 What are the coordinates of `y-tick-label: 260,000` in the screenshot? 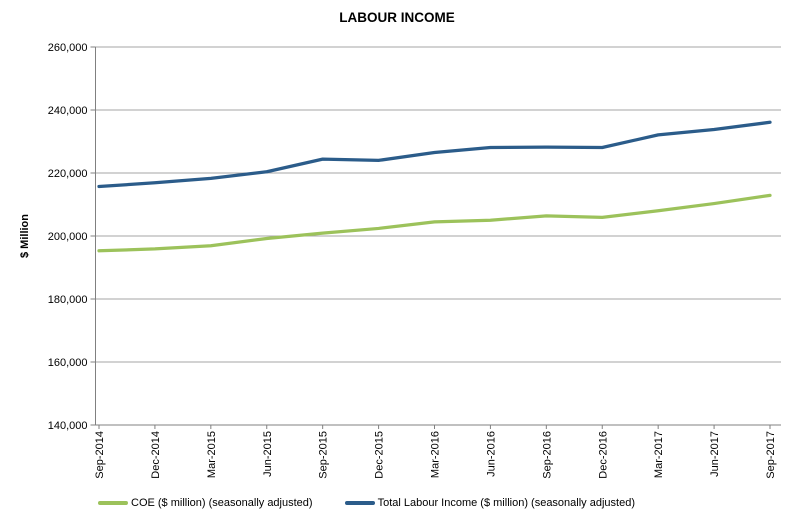 It's located at (68, 48).